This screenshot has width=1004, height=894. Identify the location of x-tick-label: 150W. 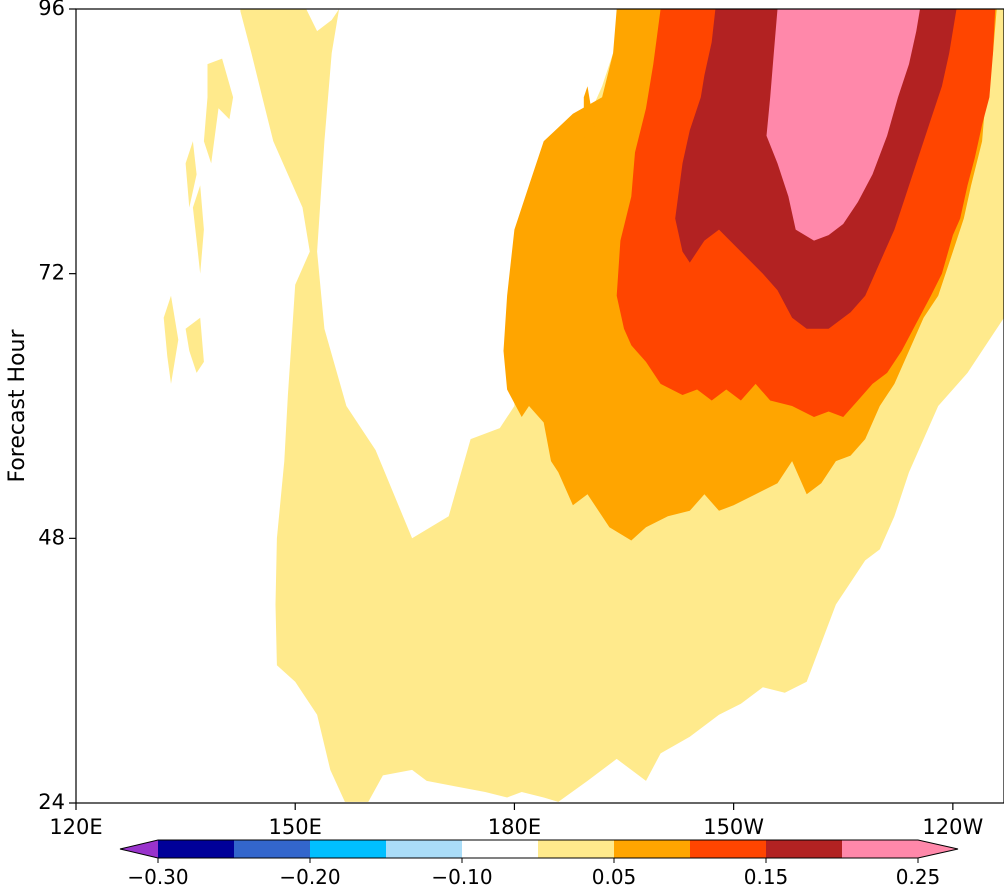
(733, 827).